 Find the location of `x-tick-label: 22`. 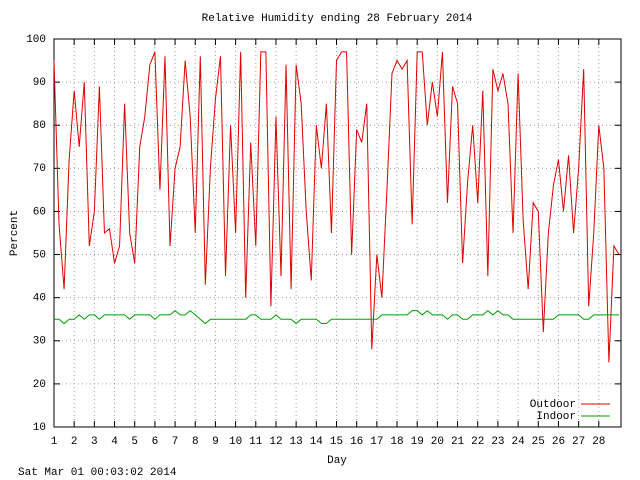

x-tick-label: 22 is located at coordinates (477, 442).